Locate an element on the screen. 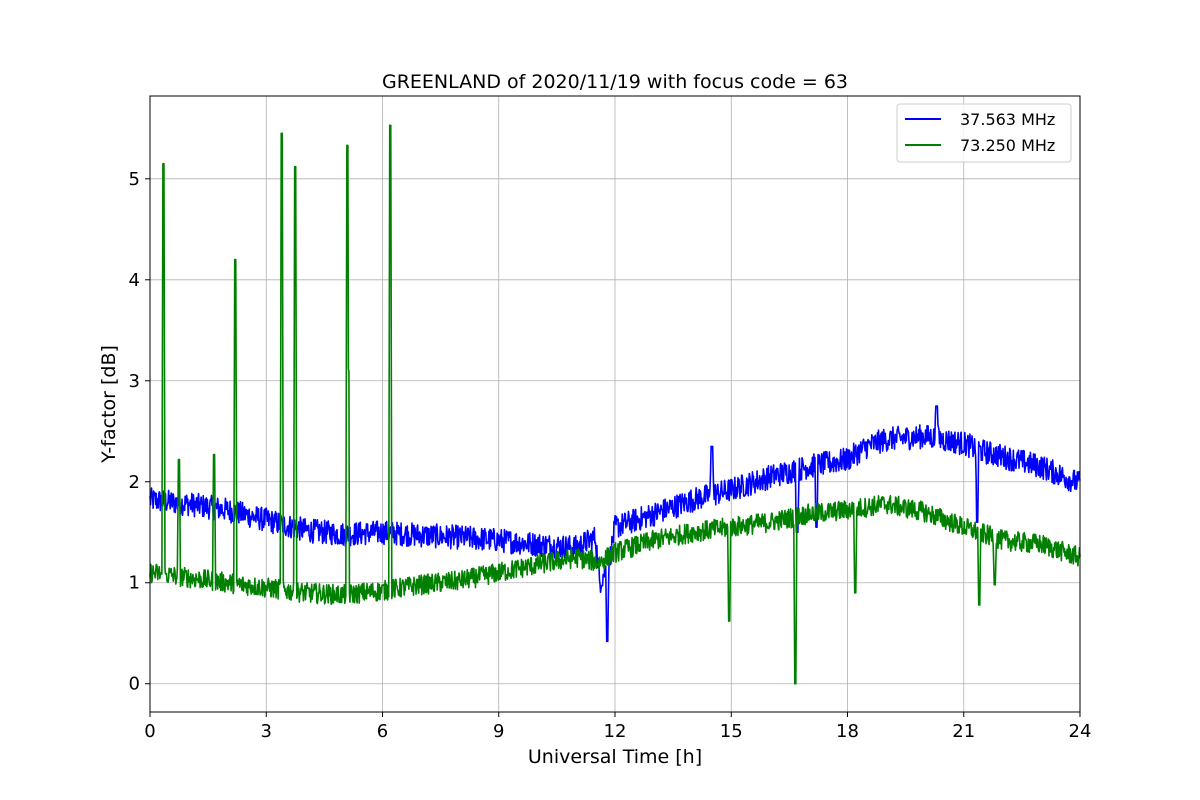 Image resolution: width=1200 pixels, height=800 pixels. x-tick-label: 18 is located at coordinates (847, 731).